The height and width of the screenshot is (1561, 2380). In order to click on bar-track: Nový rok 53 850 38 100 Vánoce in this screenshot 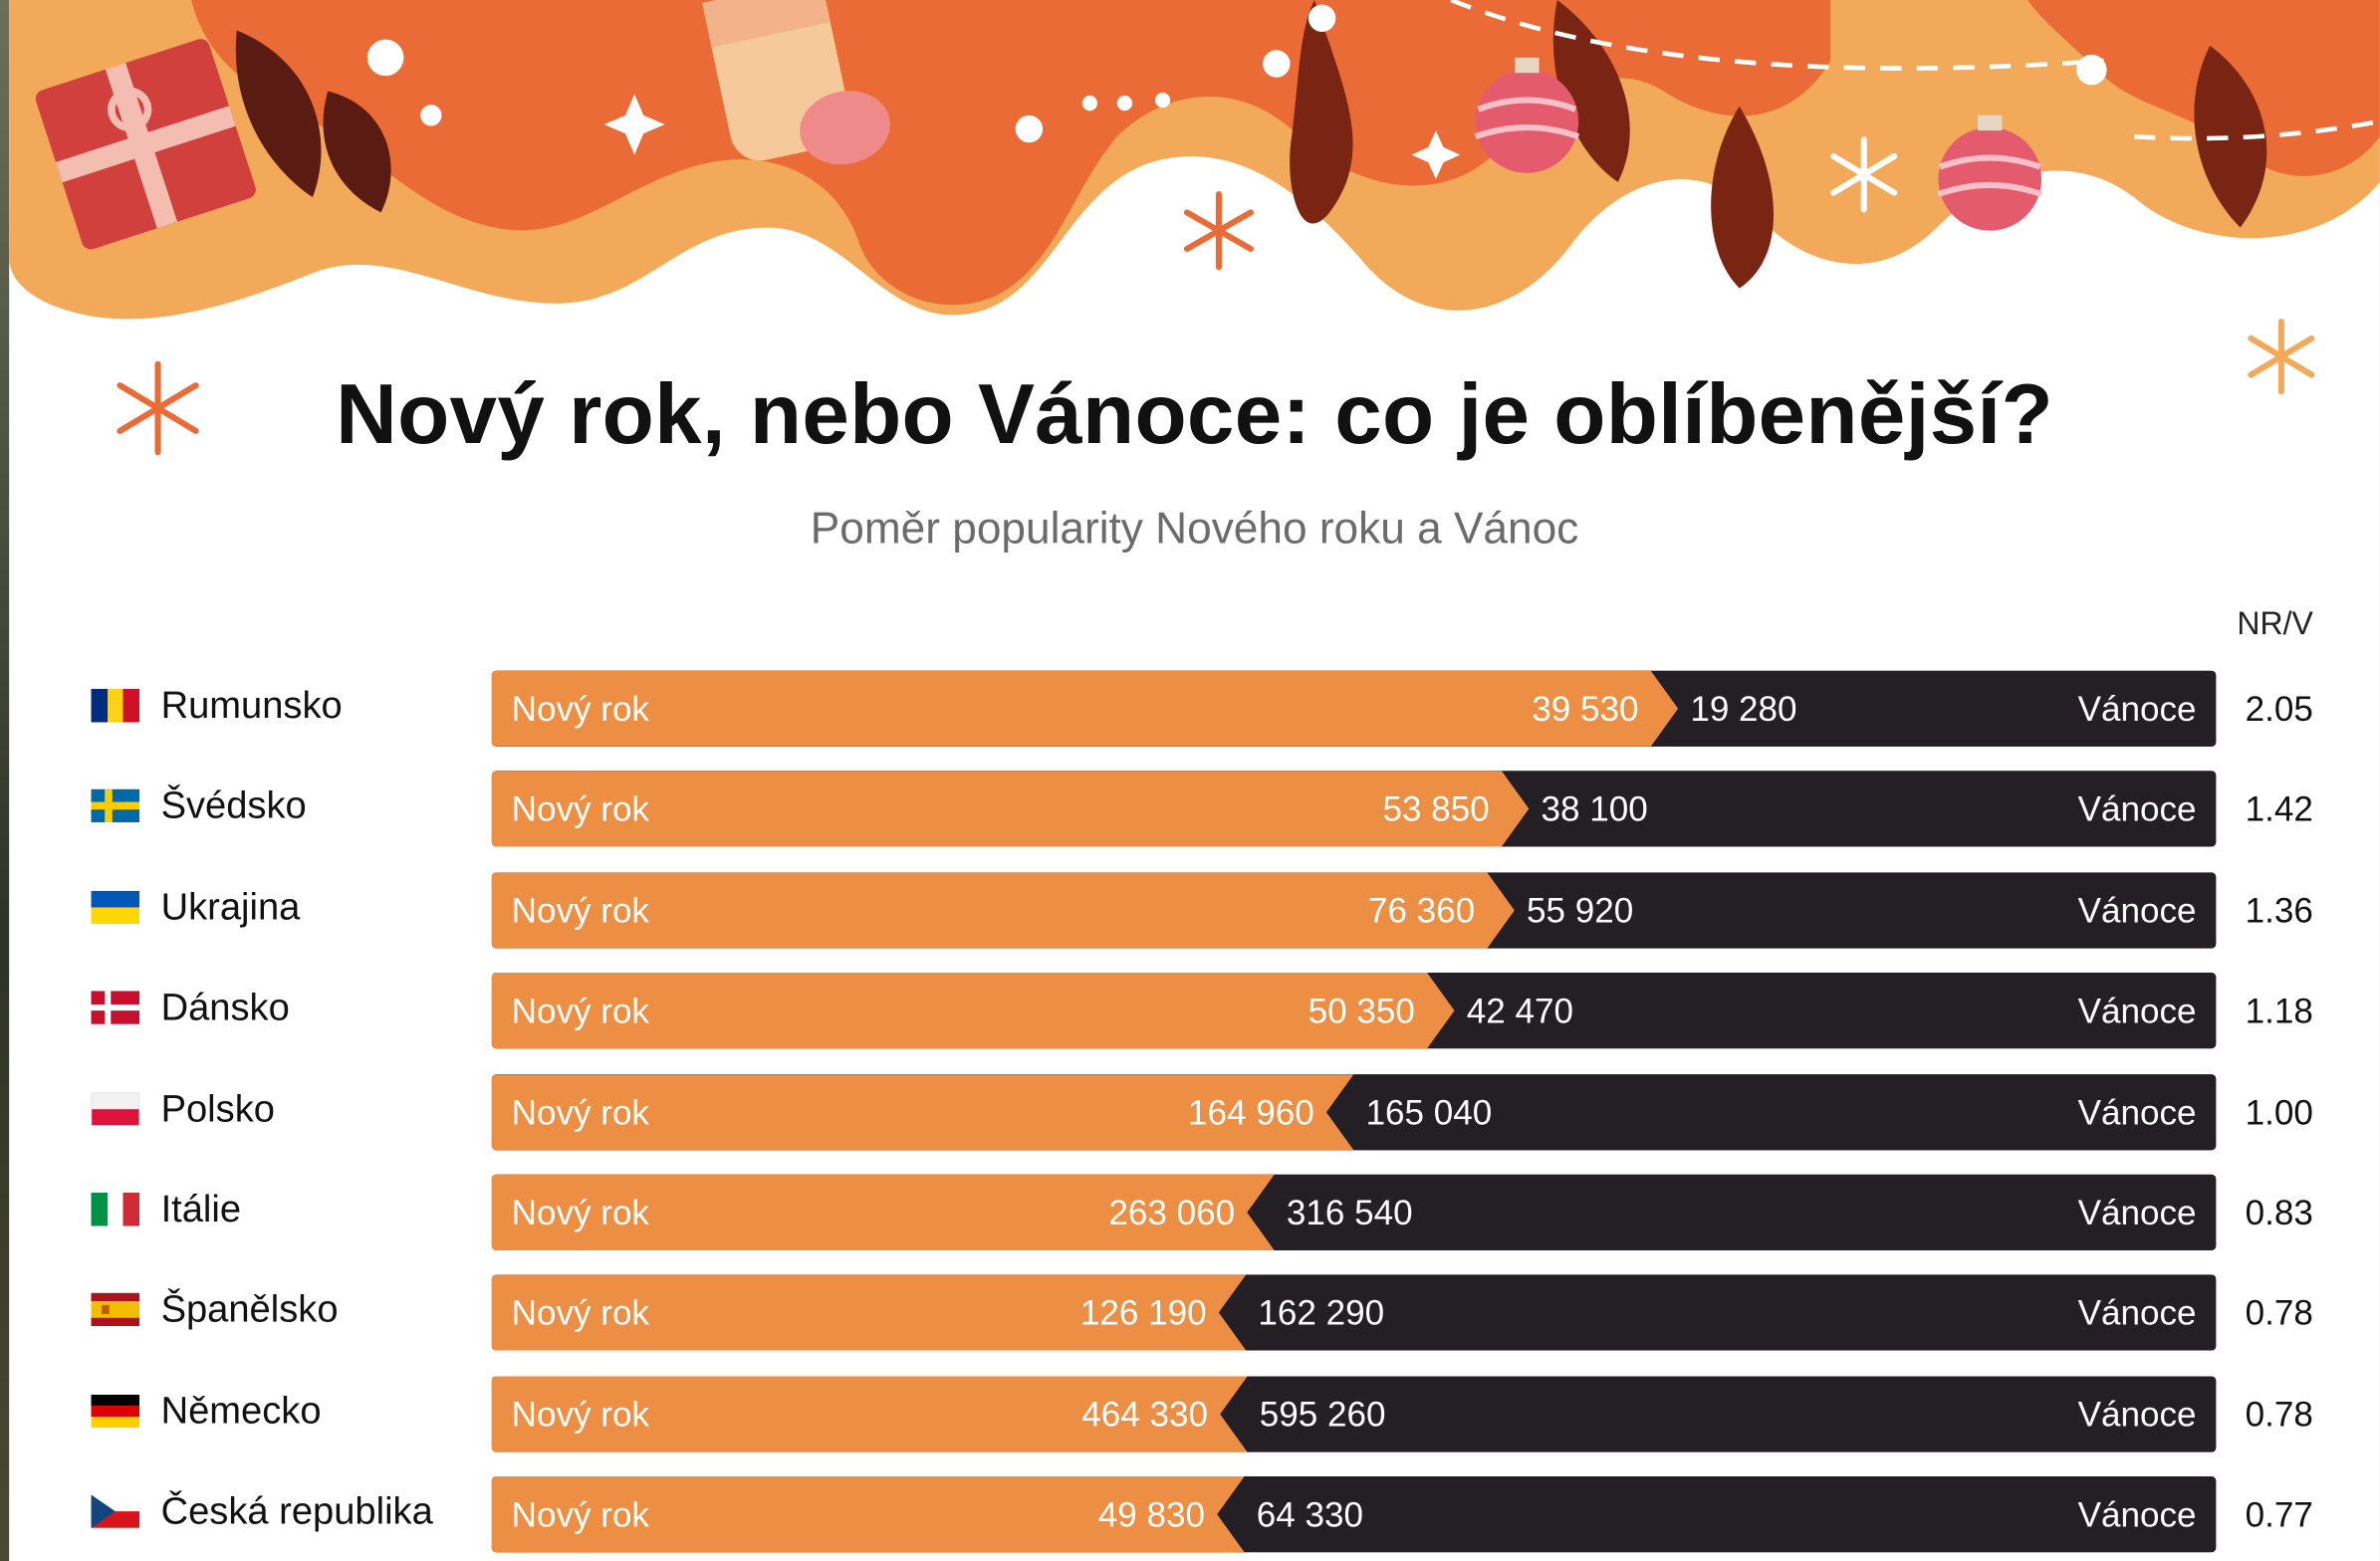, I will do `click(1354, 809)`.